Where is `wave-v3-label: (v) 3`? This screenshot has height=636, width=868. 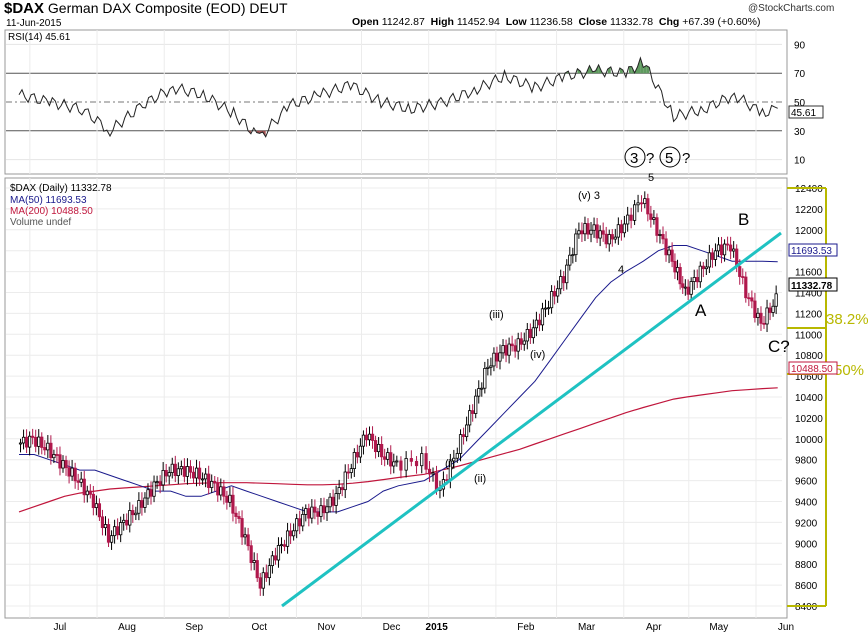
wave-v3-label: (v) 3 is located at coordinates (589, 196).